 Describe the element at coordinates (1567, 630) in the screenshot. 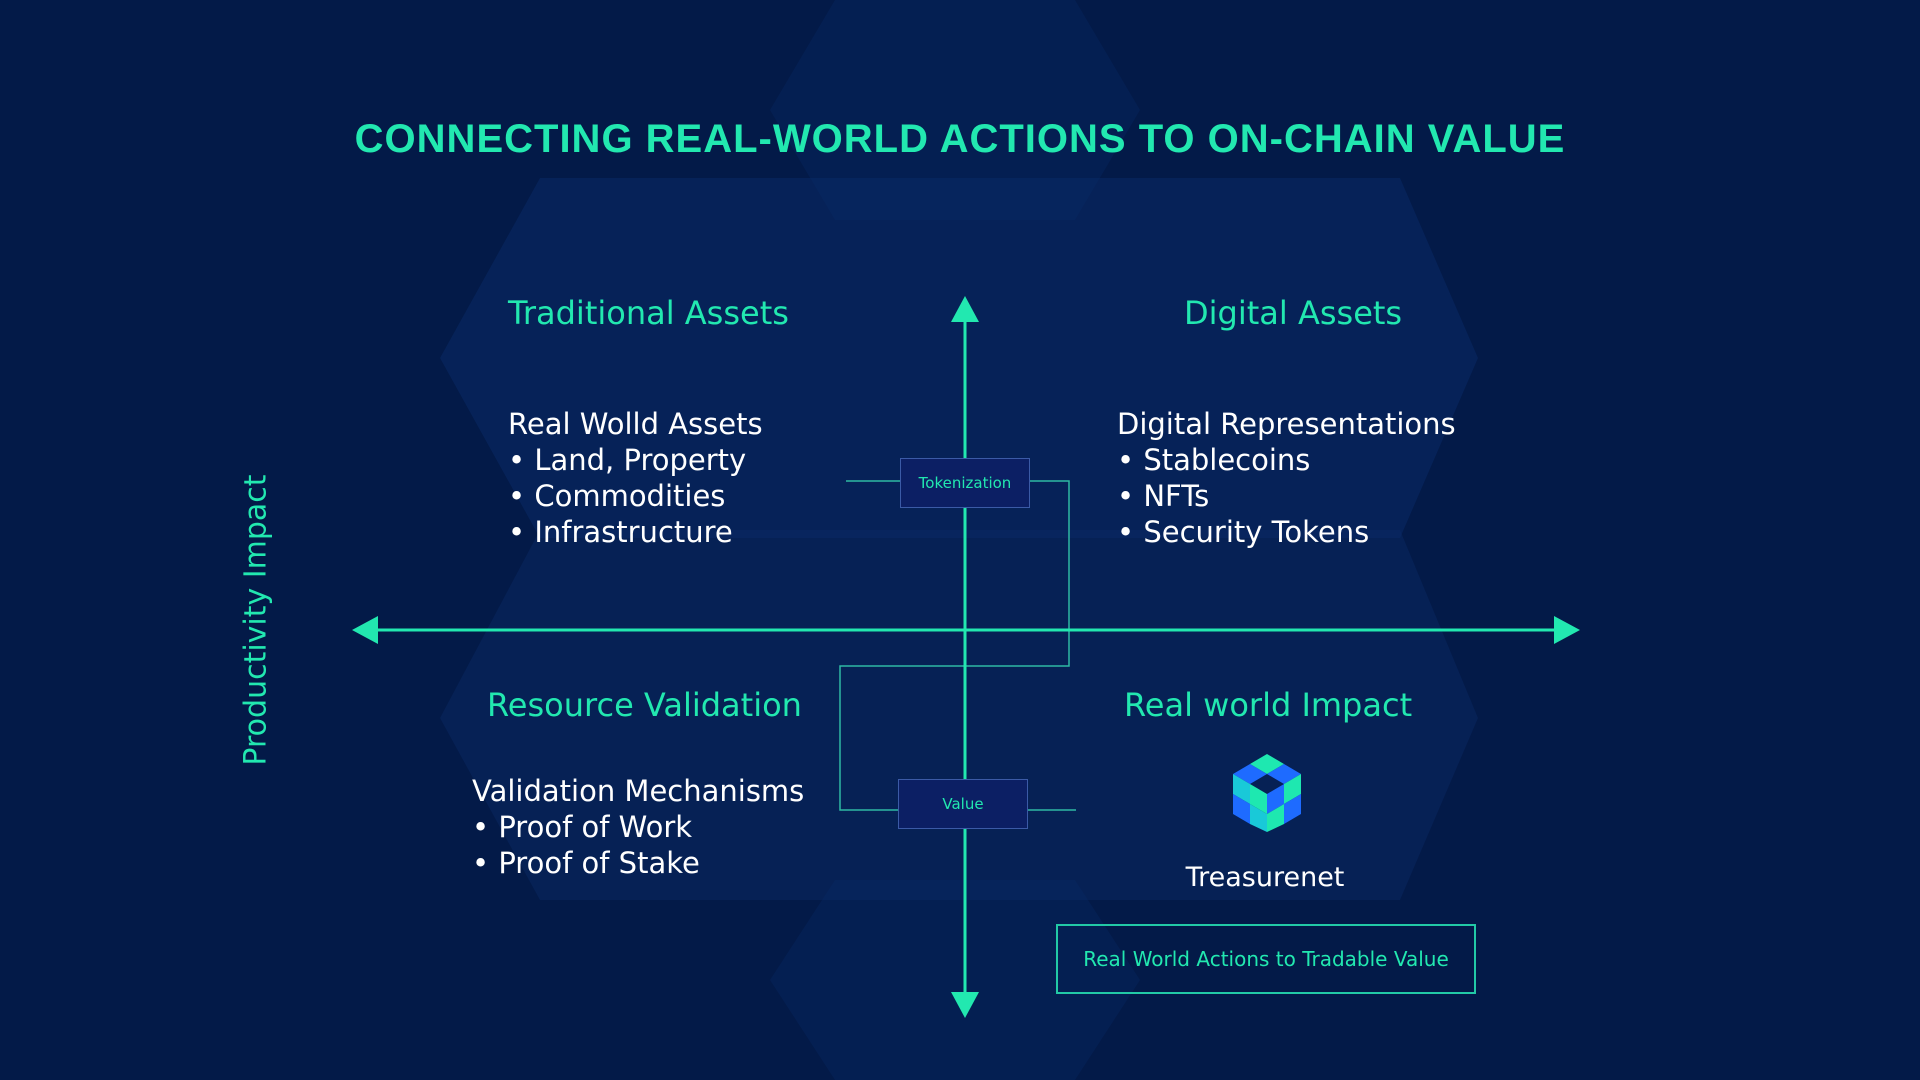

I see `arrow-right-icon` at that location.